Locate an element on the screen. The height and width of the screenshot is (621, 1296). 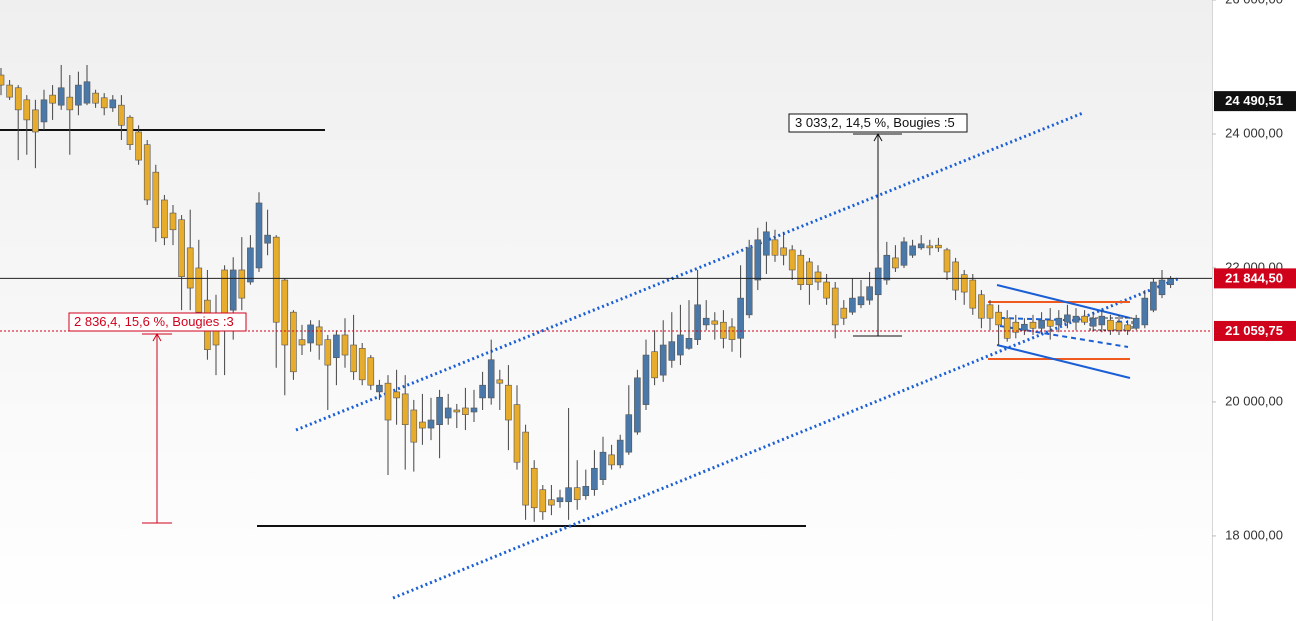
y-tick-label: 20 000,00 is located at coordinates (1254, 400).